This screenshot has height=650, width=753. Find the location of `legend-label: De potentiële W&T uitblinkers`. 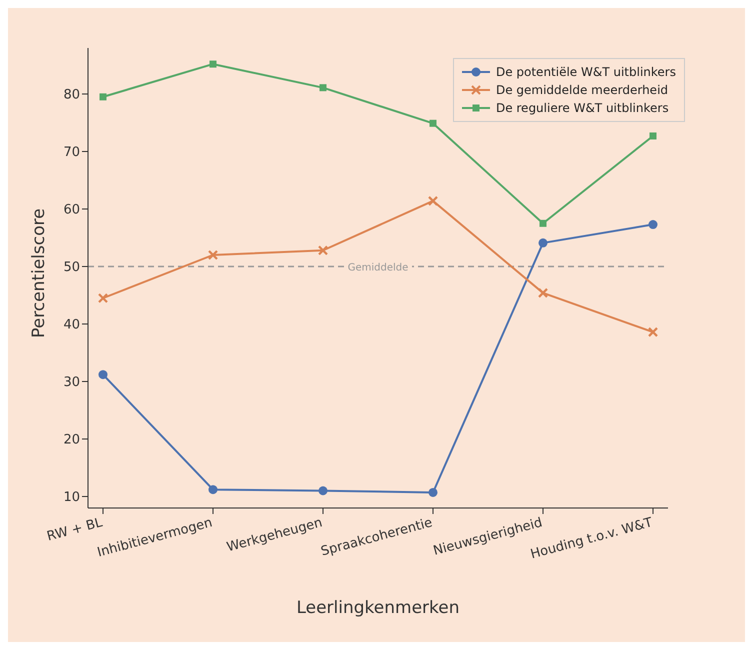

legend-label: De potentiële W&T uitblinkers is located at coordinates (586, 72).